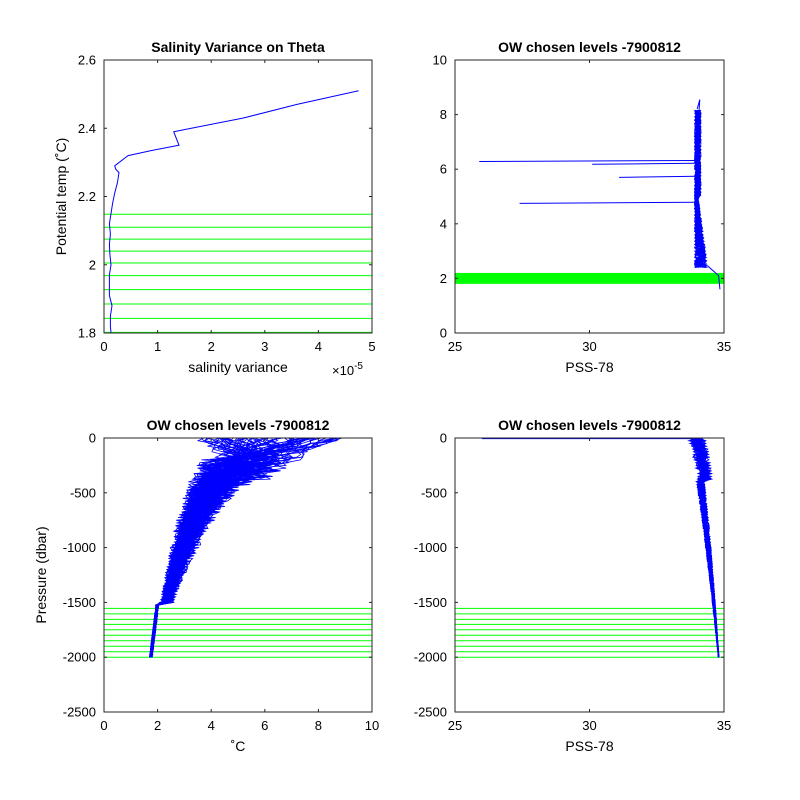 This screenshot has width=800, height=800. Describe the element at coordinates (264, 346) in the screenshot. I see `x-tick-label: 3` at that location.